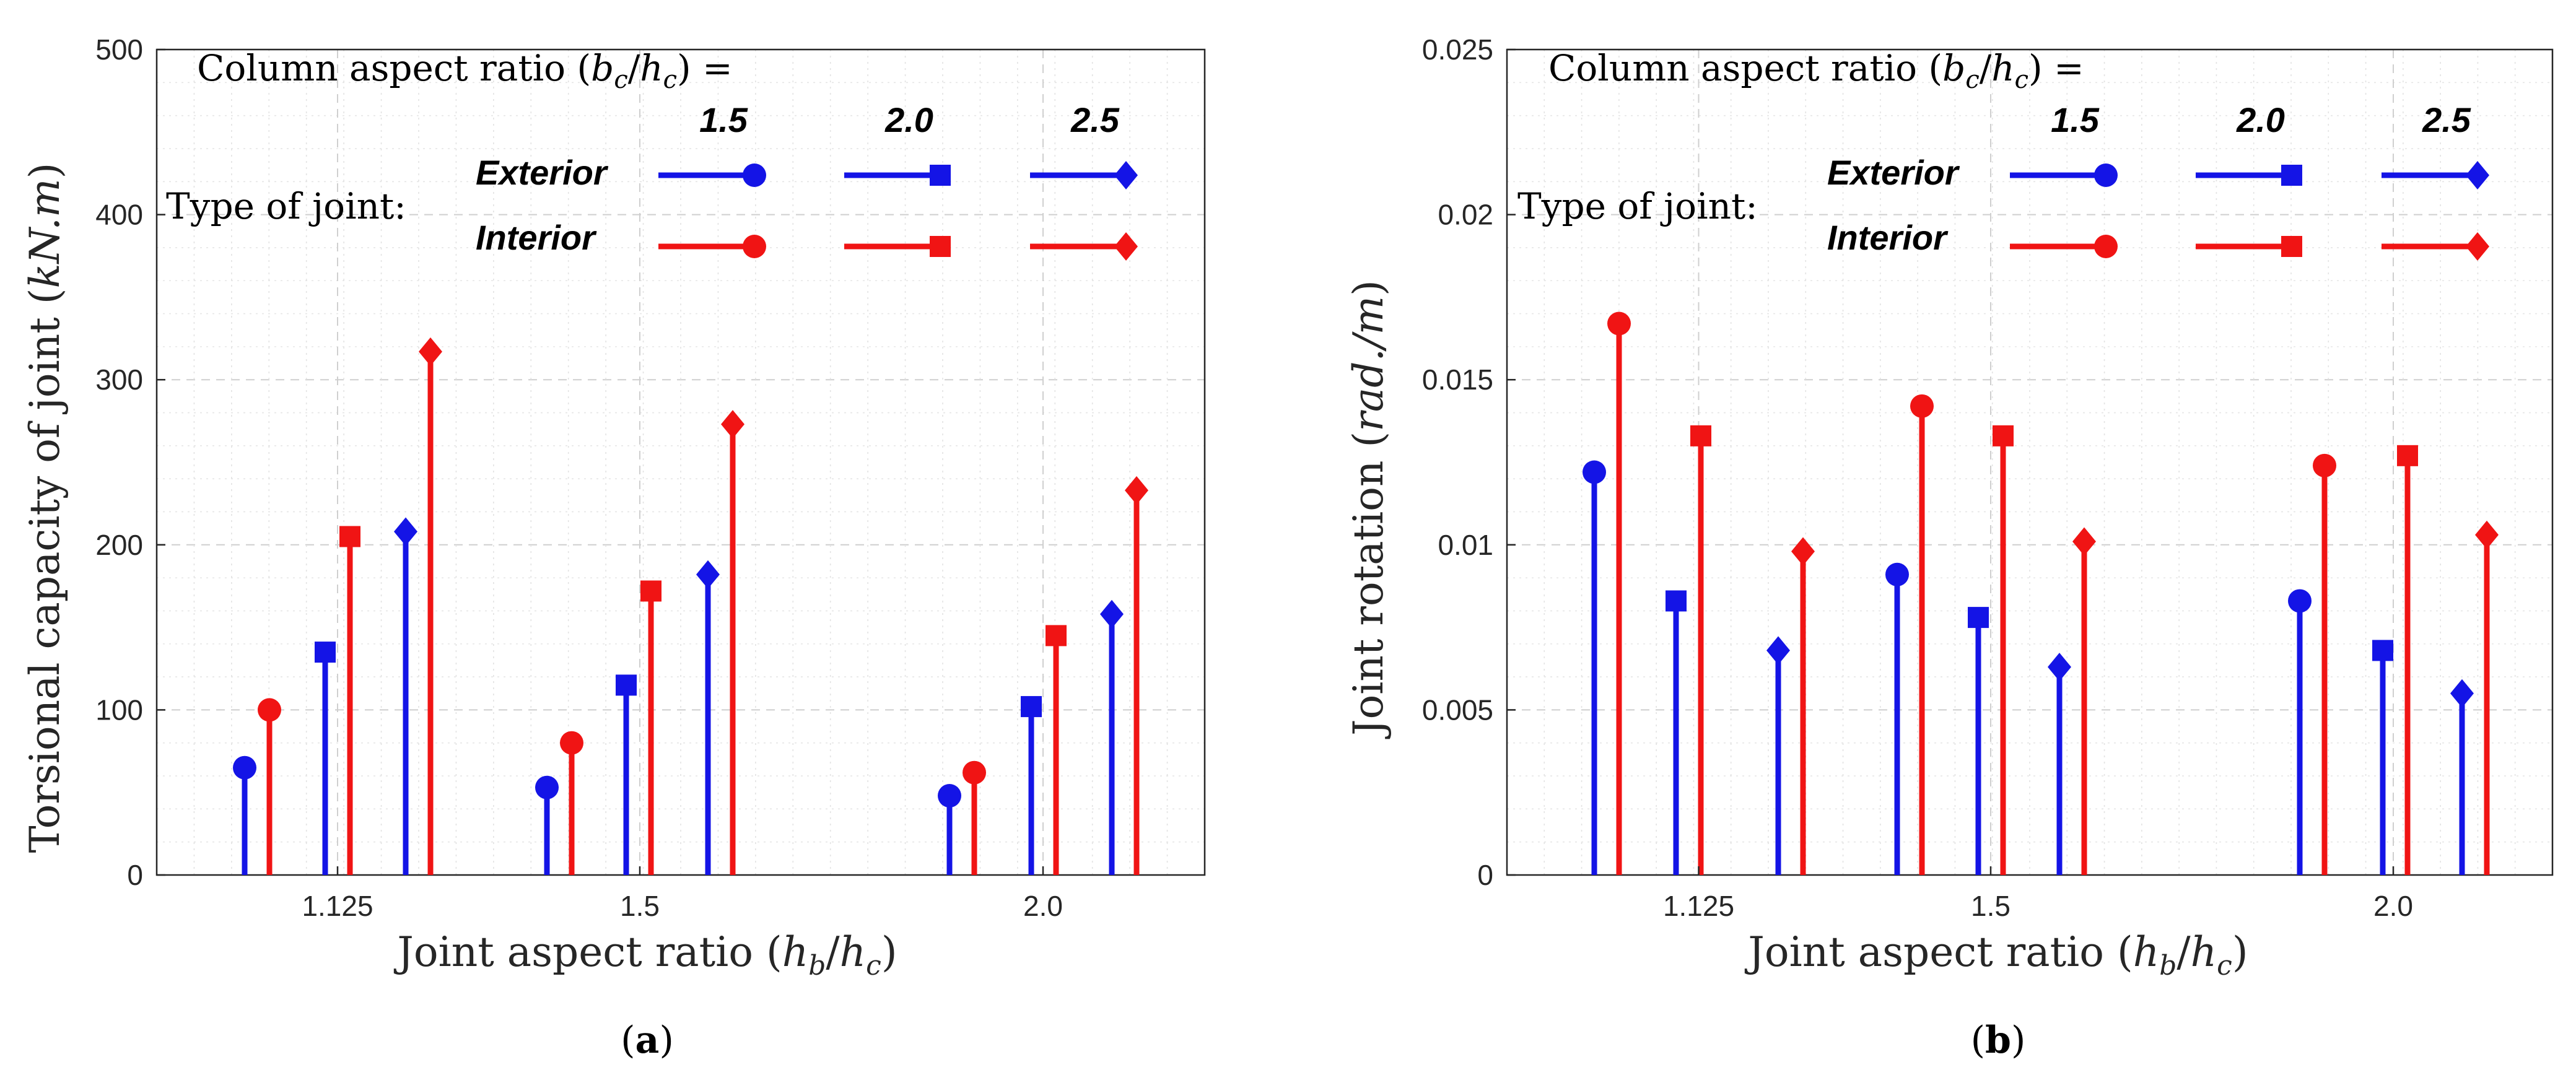  Describe the element at coordinates (908, 119) in the screenshot. I see `legend-aspect-2-a: 2.0` at that location.